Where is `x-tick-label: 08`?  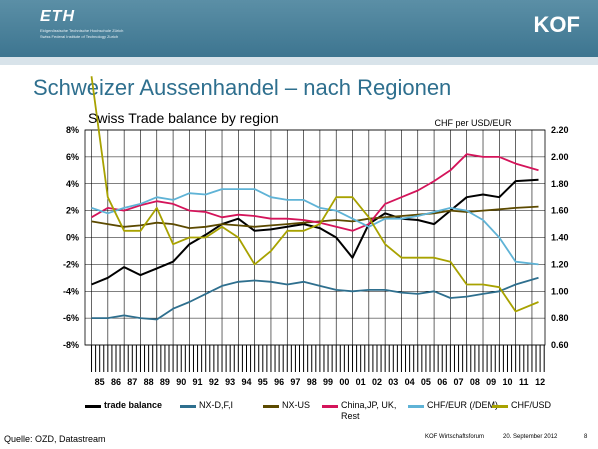 x-tick-label: 08 is located at coordinates (475, 382).